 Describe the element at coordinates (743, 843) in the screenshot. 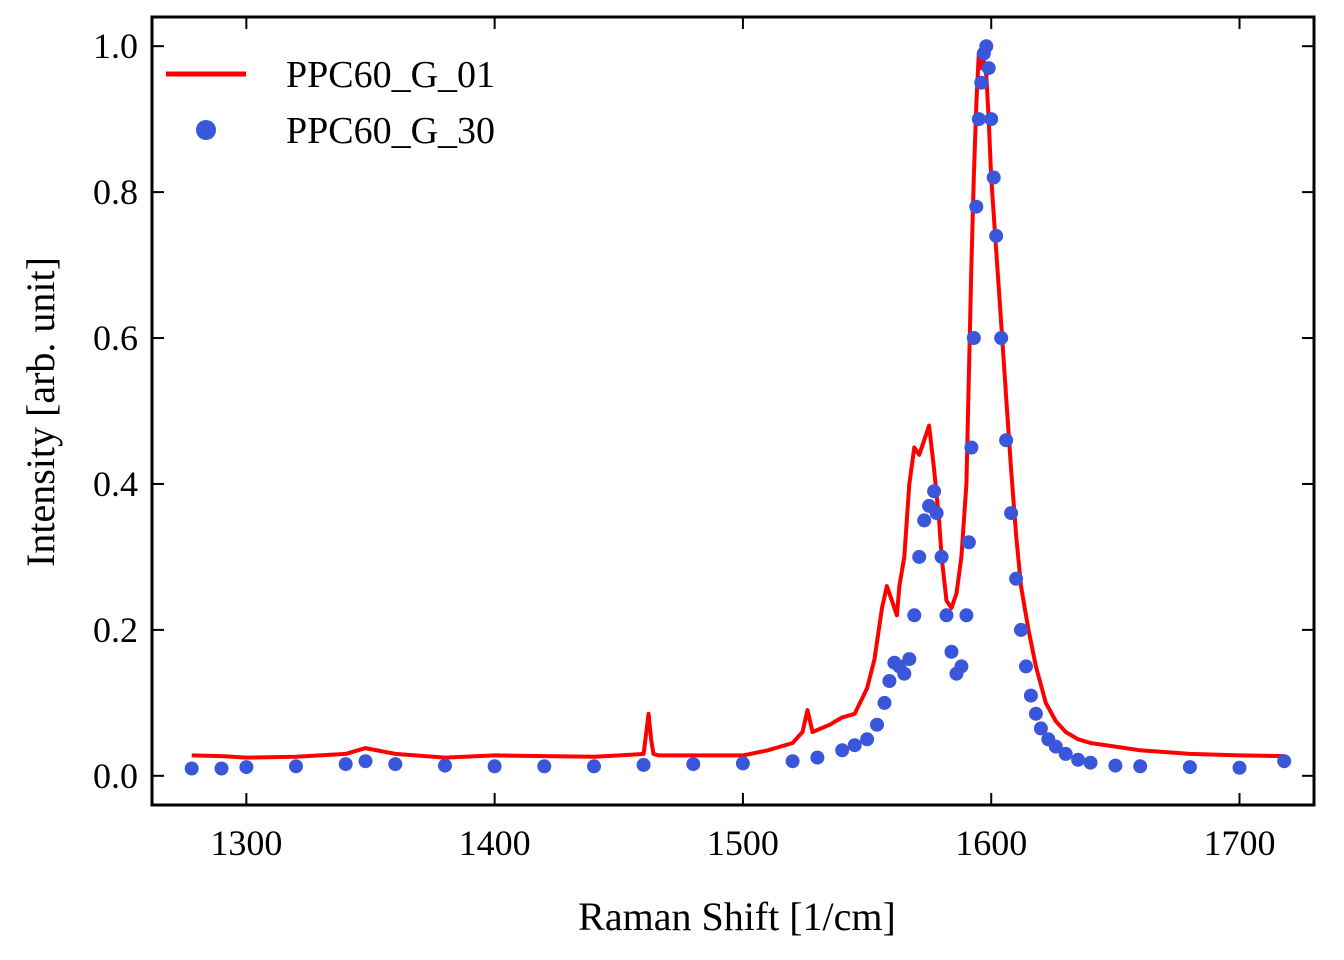

I see `x-tick-label: 1500` at that location.